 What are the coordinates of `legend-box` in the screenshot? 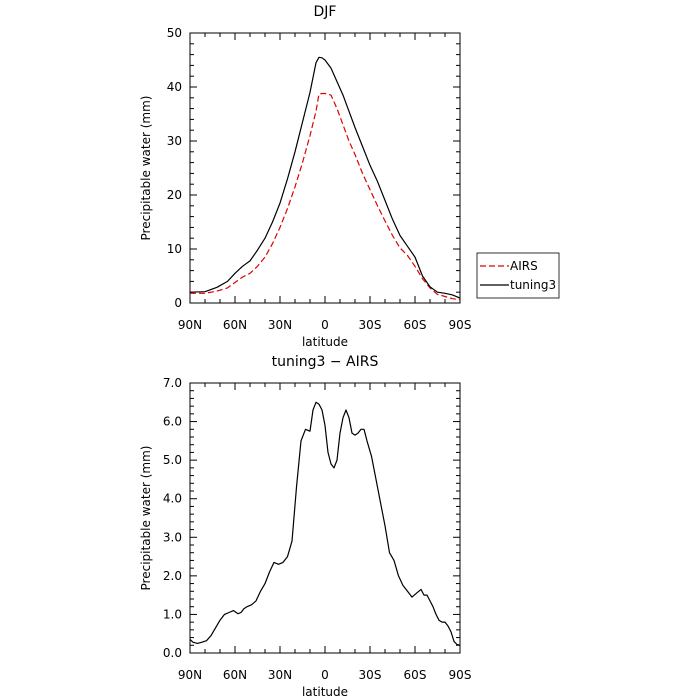 It's located at (518, 275).